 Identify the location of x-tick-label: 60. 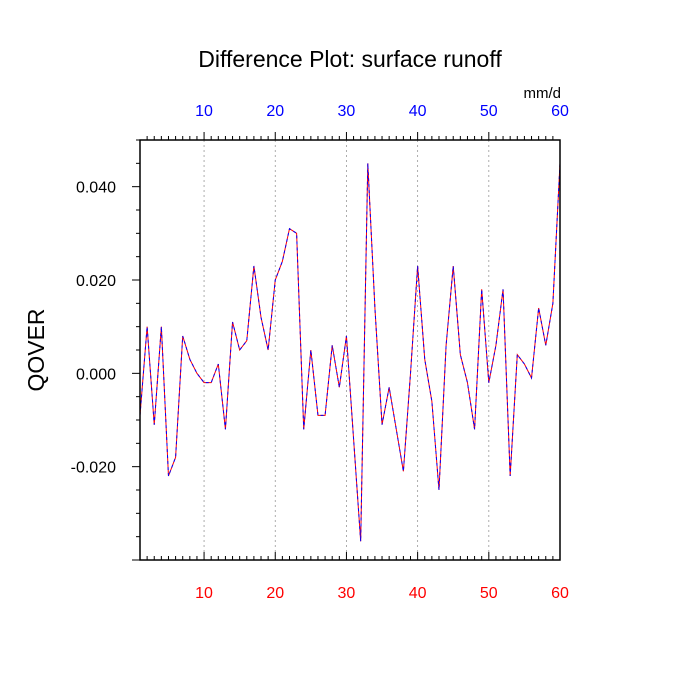
(560, 593).